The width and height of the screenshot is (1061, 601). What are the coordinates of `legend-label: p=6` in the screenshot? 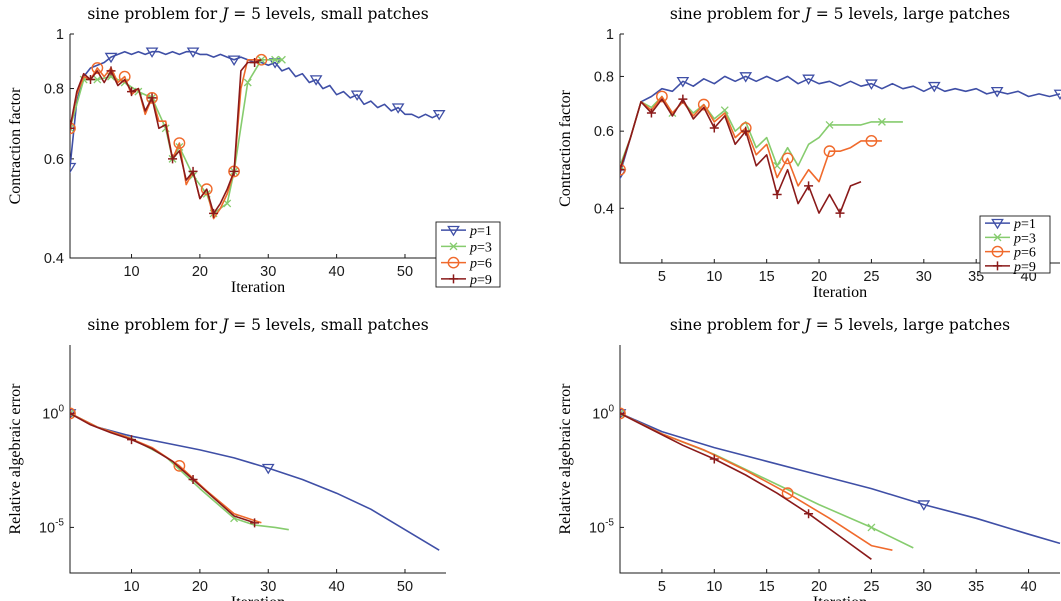 It's located at (1024, 253).